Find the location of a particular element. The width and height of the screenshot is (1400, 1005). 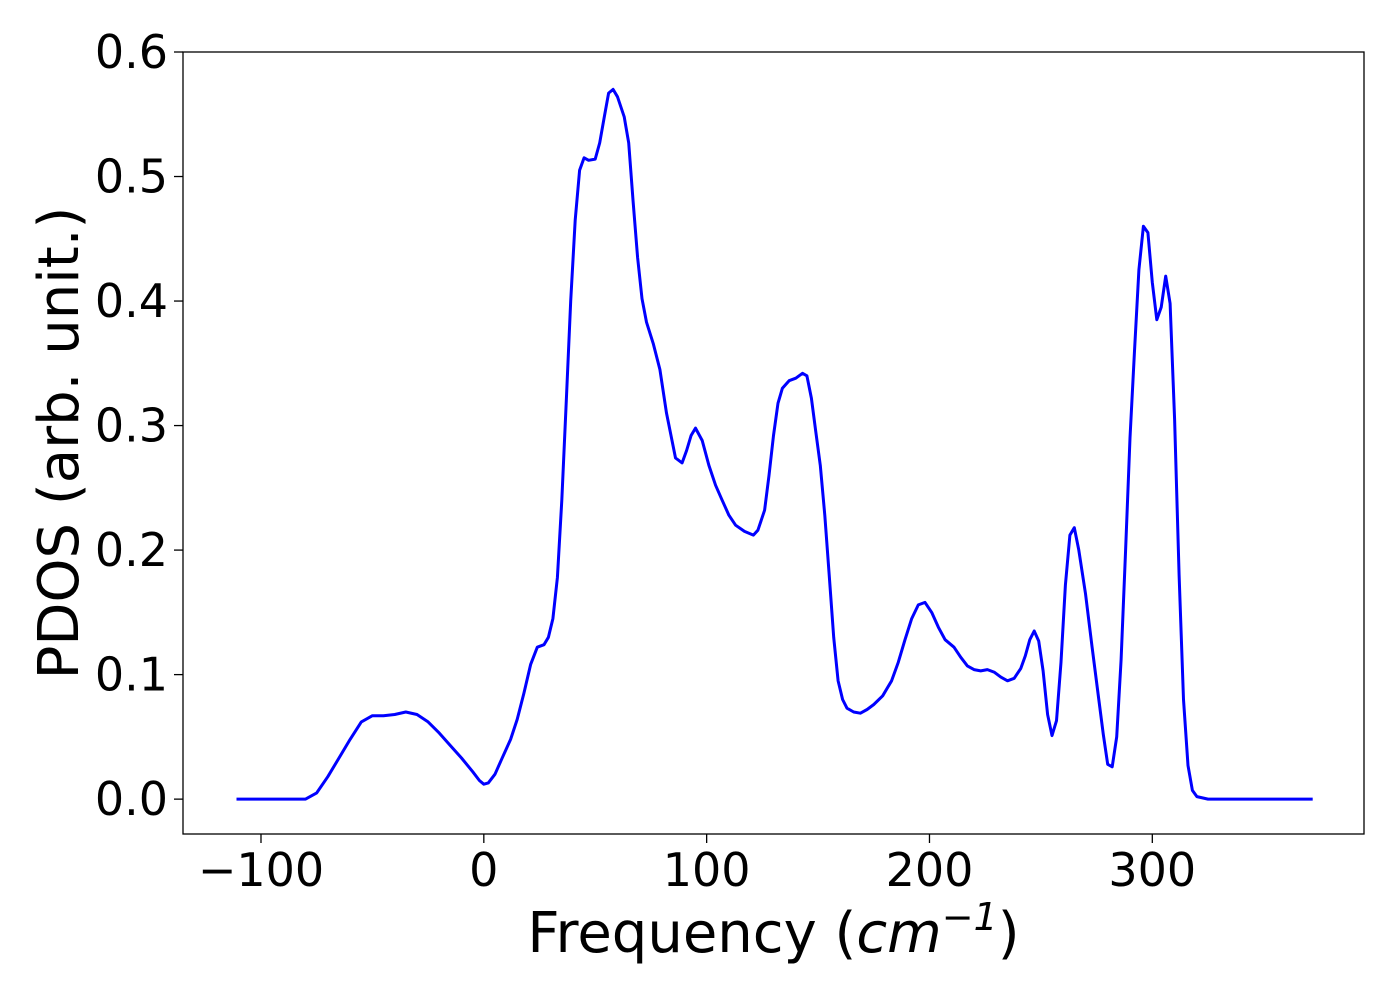

x-axis-label-unit: cm is located at coordinates (898, 933).